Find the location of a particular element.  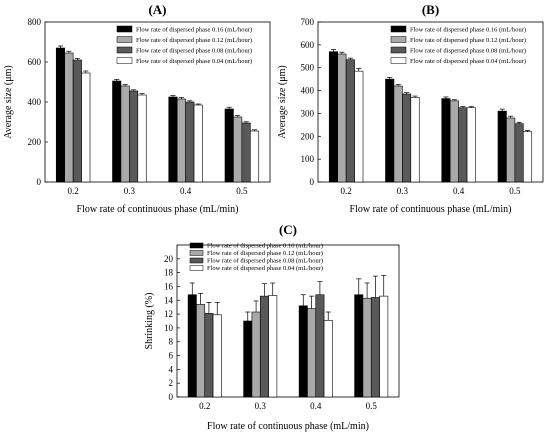

y-axis-label: Average size (μm) is located at coordinates (8, 101).